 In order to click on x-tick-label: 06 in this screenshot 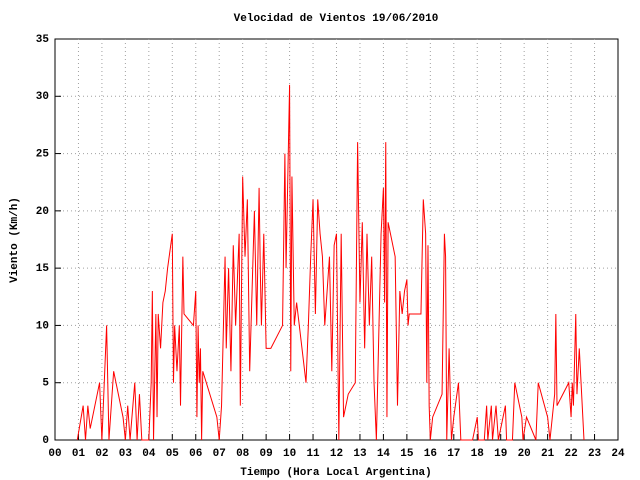, I will do `click(195, 454)`.